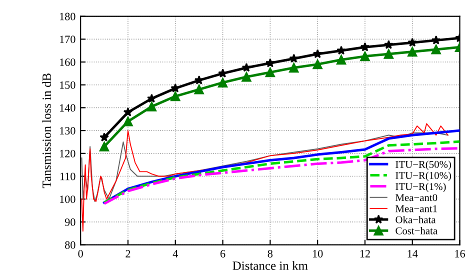 The image size is (474, 272). What do you see at coordinates (70, 222) in the screenshot?
I see `y-tick-label: 90` at bounding box center [70, 222].